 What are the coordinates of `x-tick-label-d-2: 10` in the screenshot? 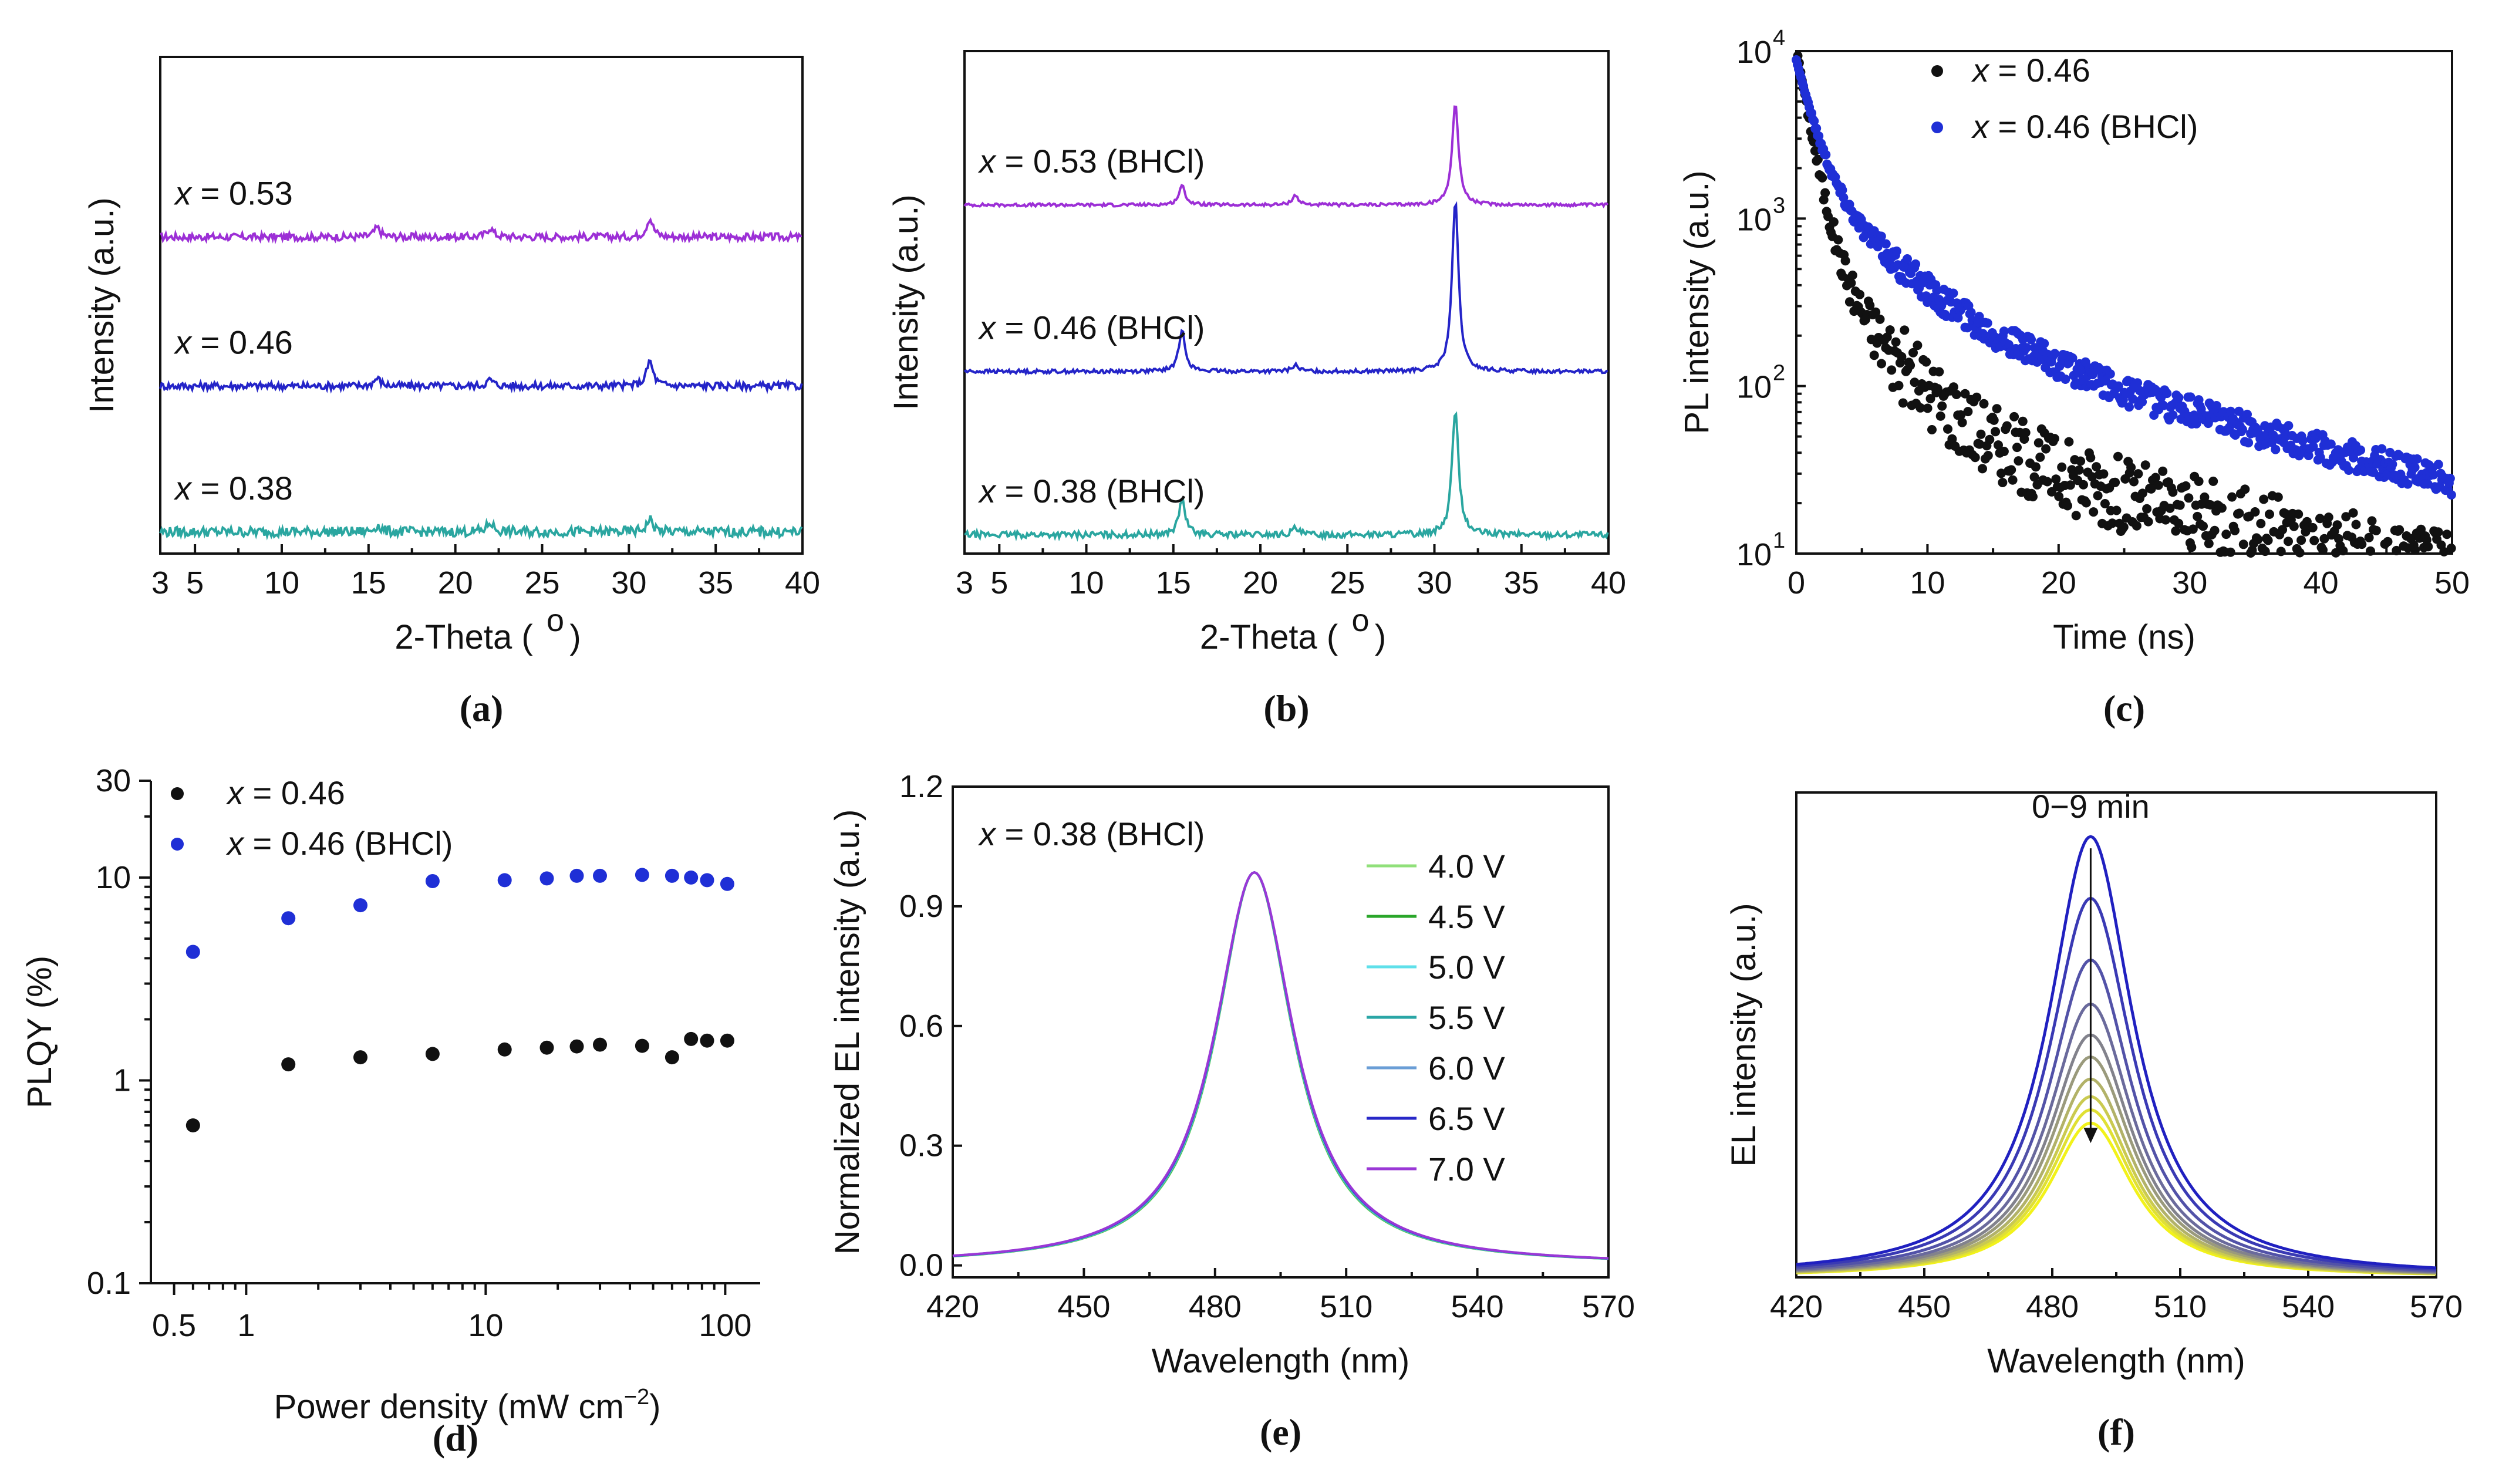 It's located at (486, 1325).